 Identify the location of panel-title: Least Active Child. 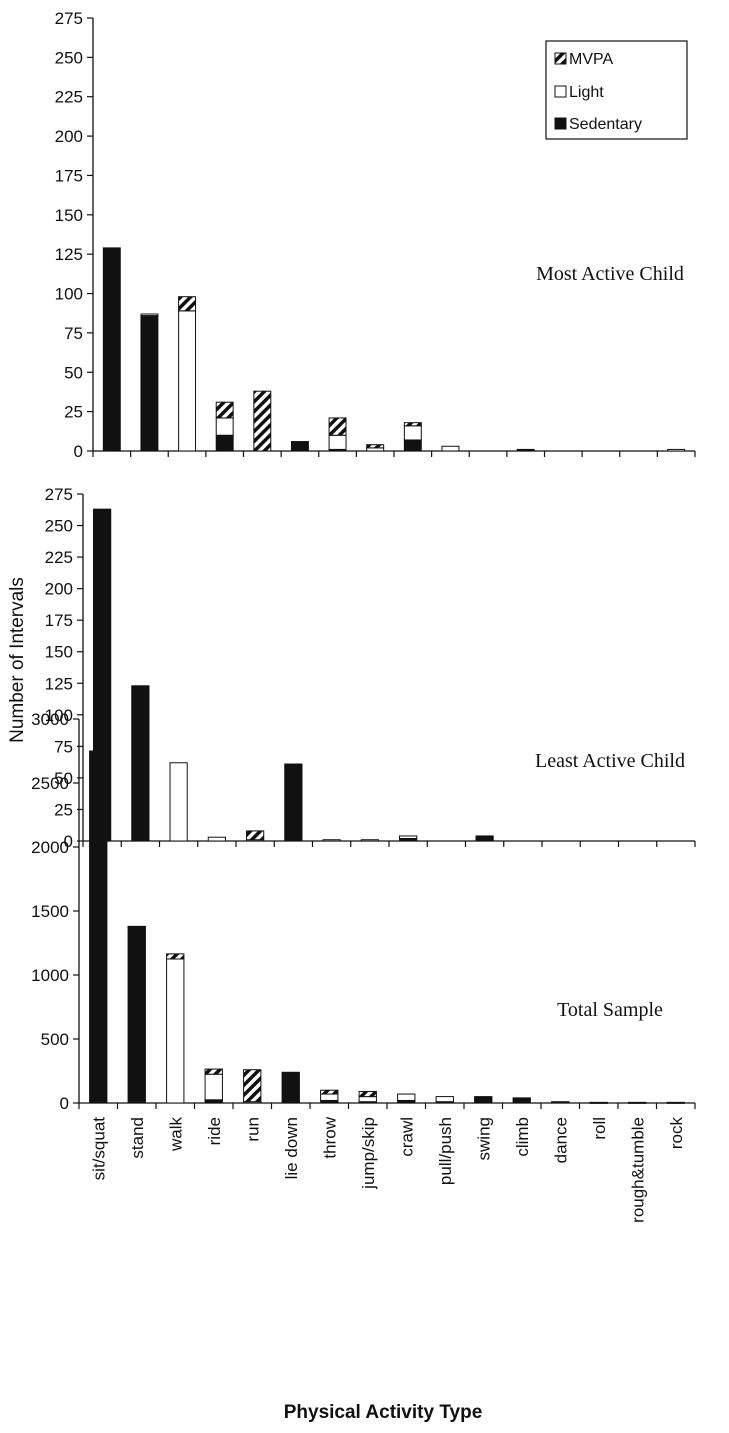
(610, 761).